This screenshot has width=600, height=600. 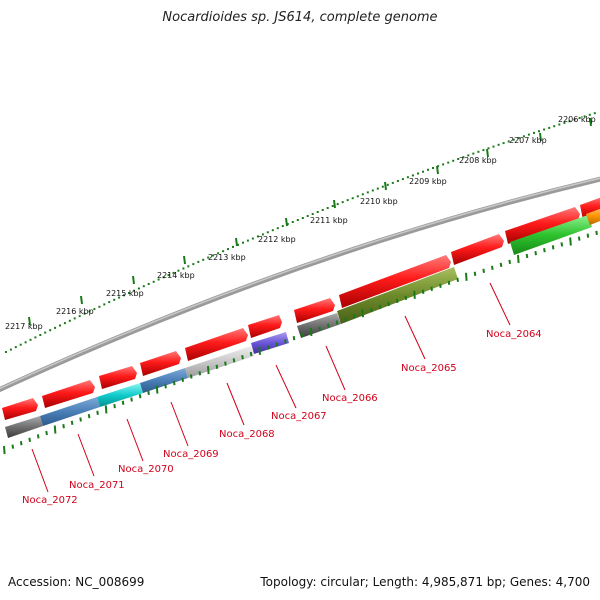 What do you see at coordinates (350, 398) in the screenshot?
I see `gene-label: Noca_2066` at bounding box center [350, 398].